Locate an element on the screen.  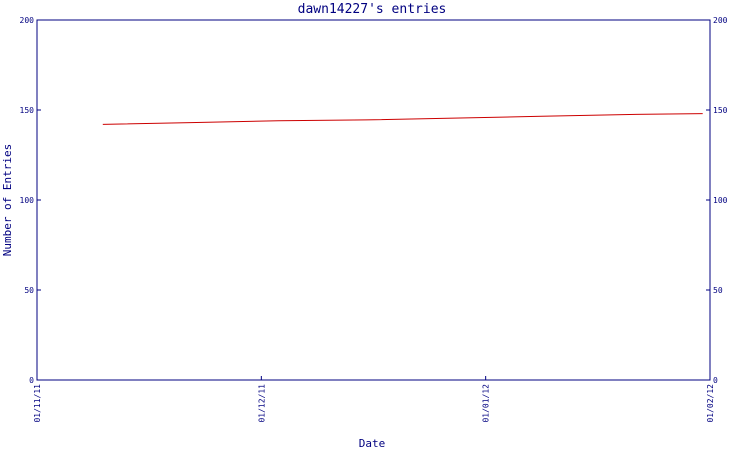
series-layer is located at coordinates (402, 119).